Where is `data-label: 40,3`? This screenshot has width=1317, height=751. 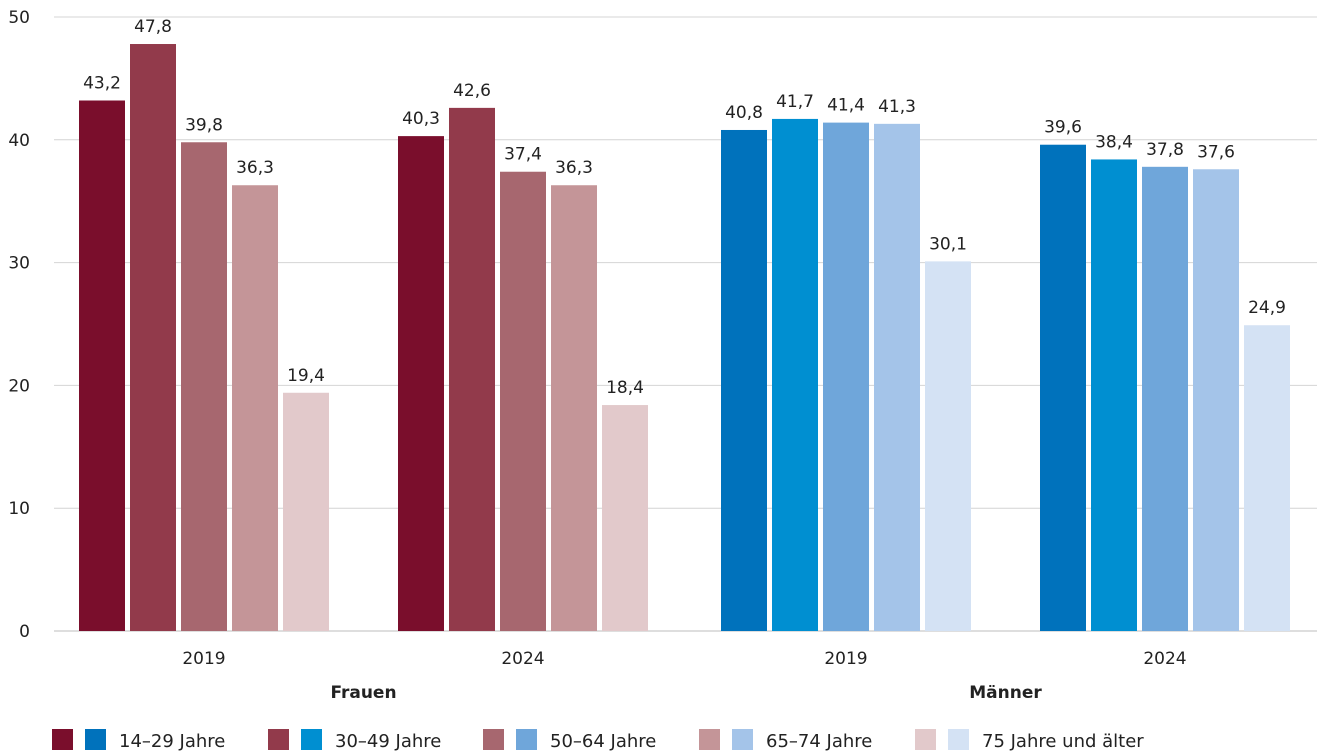 data-label: 40,3 is located at coordinates (421, 119).